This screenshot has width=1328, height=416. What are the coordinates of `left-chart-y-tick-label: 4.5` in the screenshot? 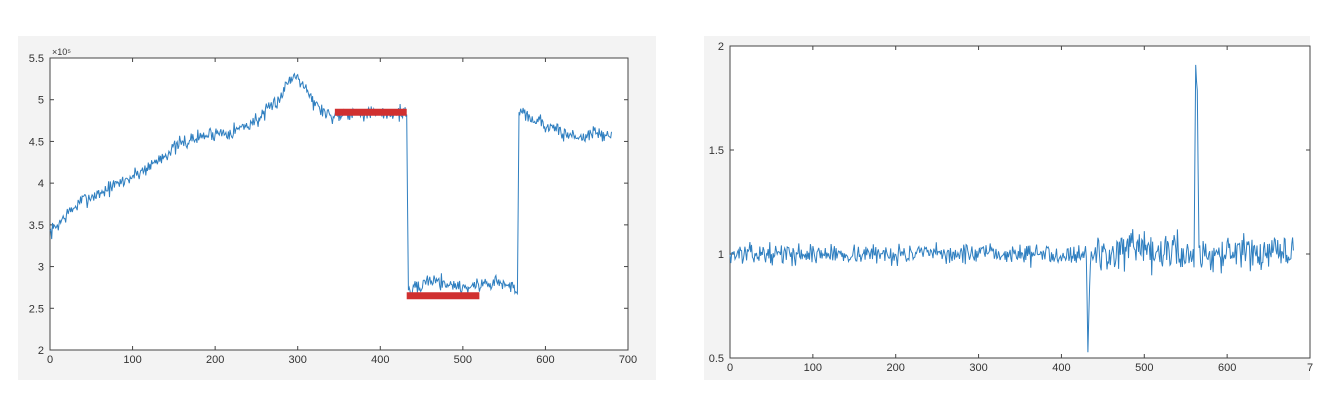 It's located at (36, 142).